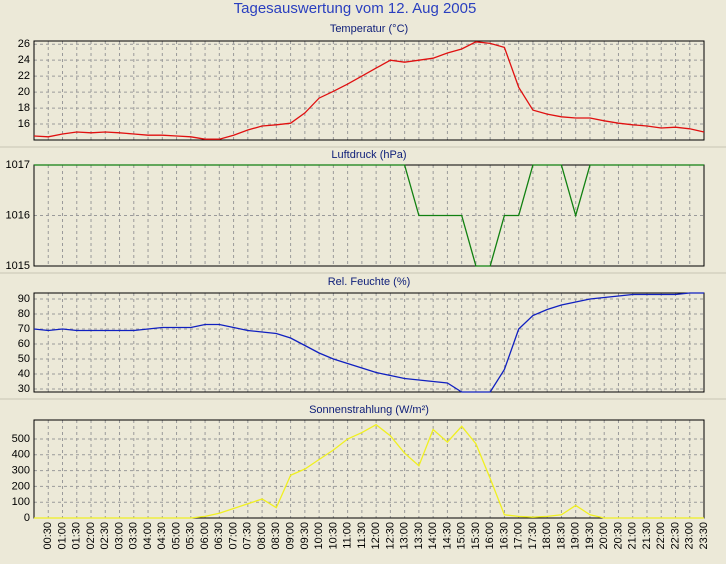  I want to click on x-tick-label: 06:00, so click(205, 536).